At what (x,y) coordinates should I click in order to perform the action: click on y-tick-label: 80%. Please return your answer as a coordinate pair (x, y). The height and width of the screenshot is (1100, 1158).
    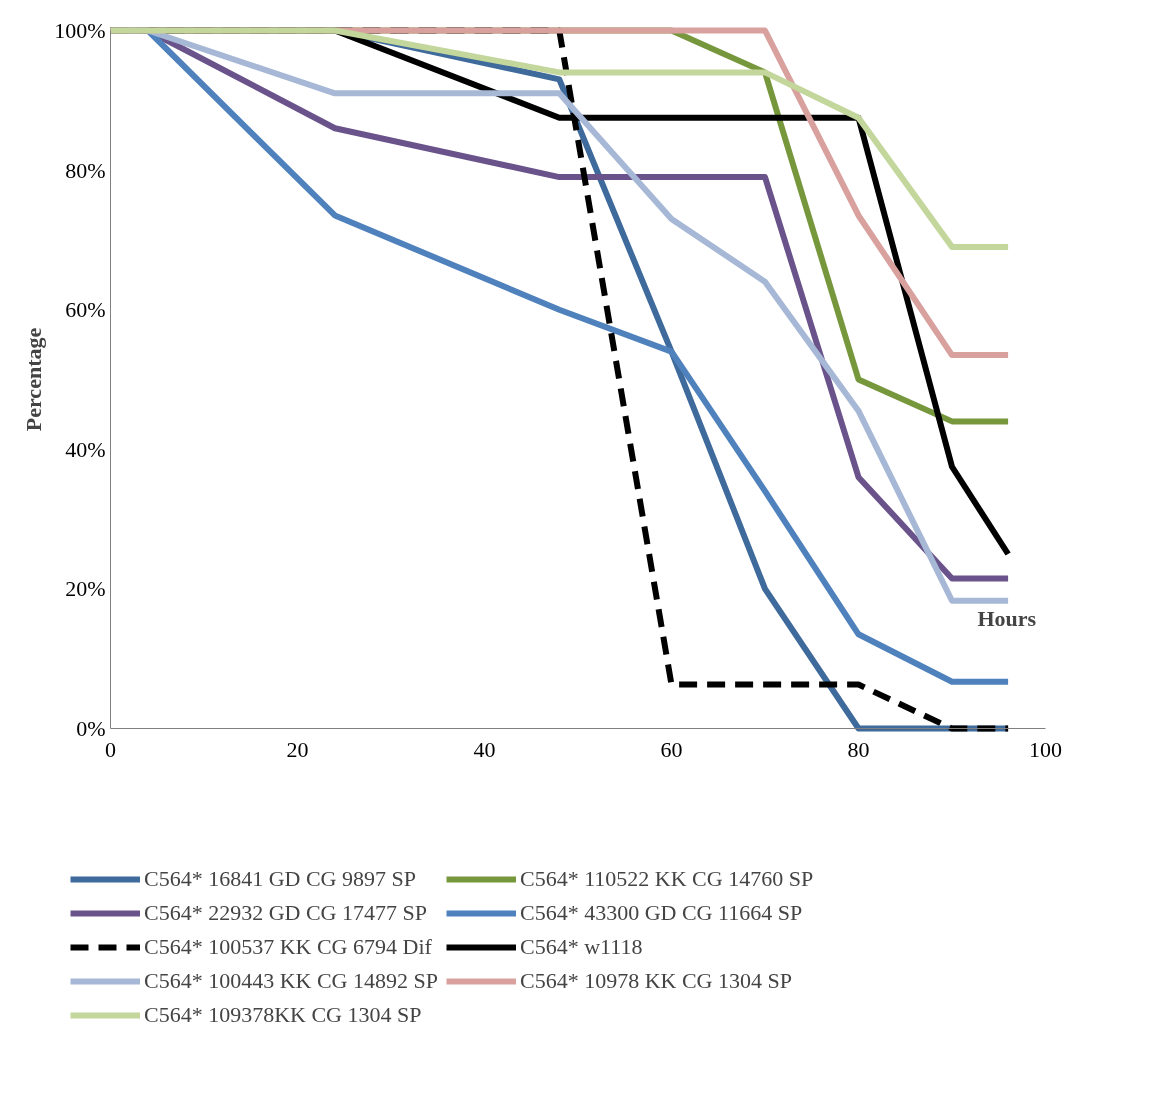
    Looking at the image, I should click on (85, 170).